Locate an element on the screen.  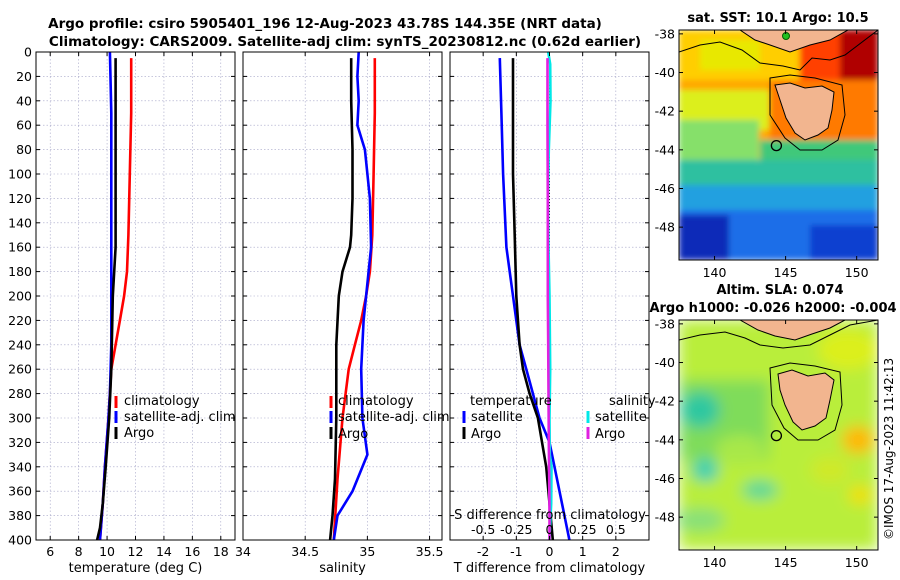
sst-argo-location-marker is located at coordinates (776, 145).